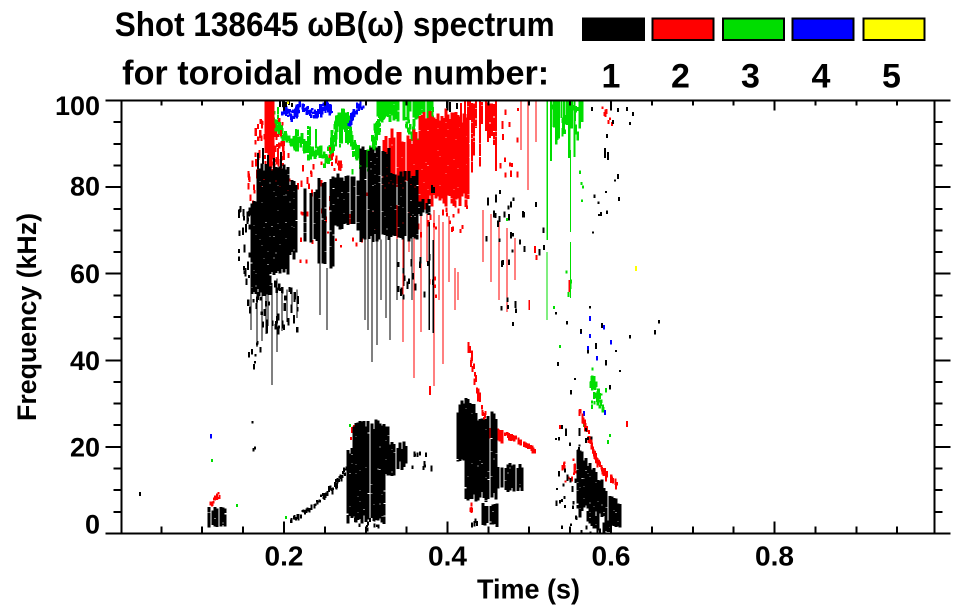 The height and width of the screenshot is (615, 963). Describe the element at coordinates (611, 556) in the screenshot. I see `svg-text: 0.6` at that location.